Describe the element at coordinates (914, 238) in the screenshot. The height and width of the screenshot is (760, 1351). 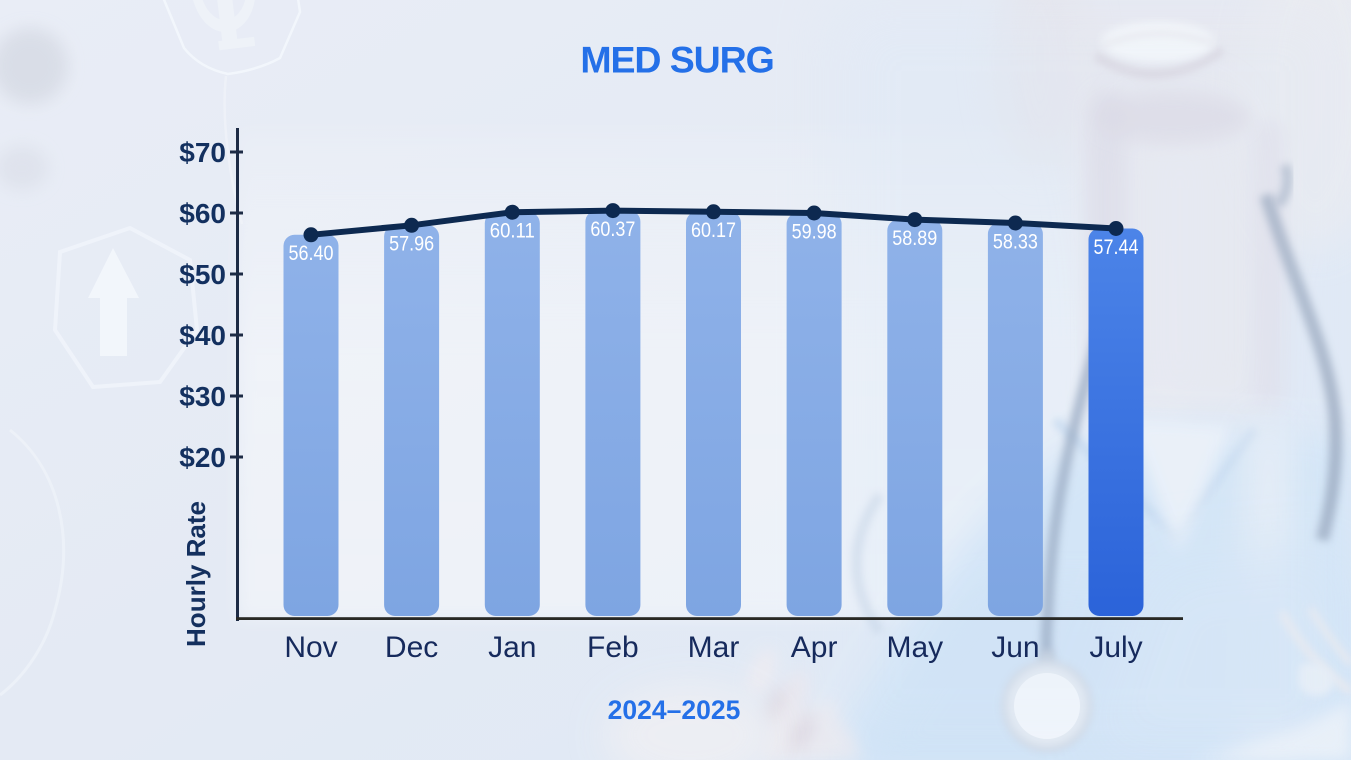
I see `svg-text: 58.89` at that location.